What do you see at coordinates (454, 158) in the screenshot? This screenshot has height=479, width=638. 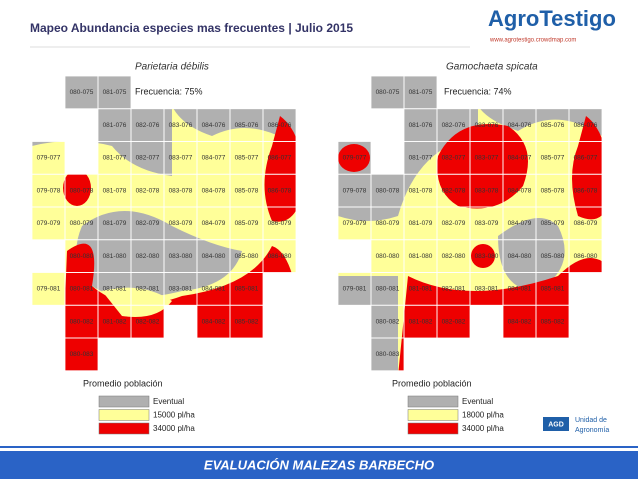 I see `cell-label: 082-077` at bounding box center [454, 158].